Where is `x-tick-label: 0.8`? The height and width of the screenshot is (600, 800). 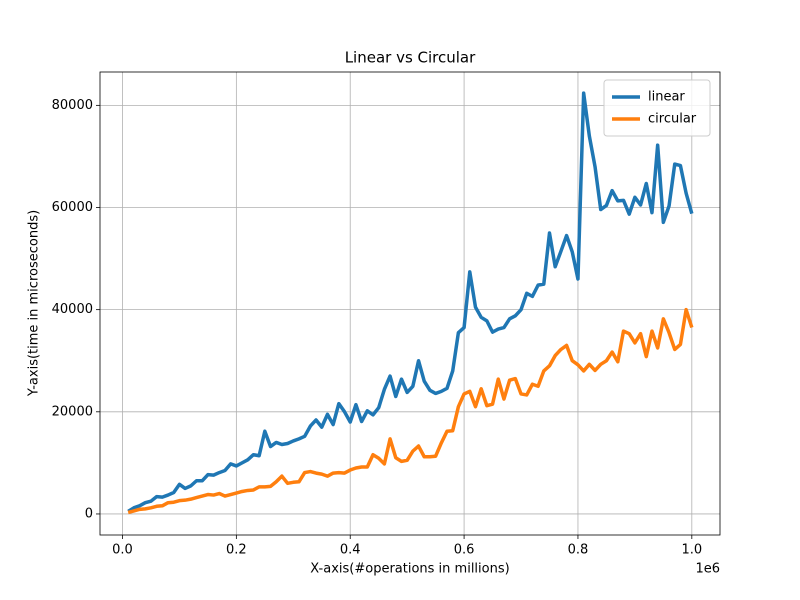
x-tick-label: 0.8 is located at coordinates (578, 550).